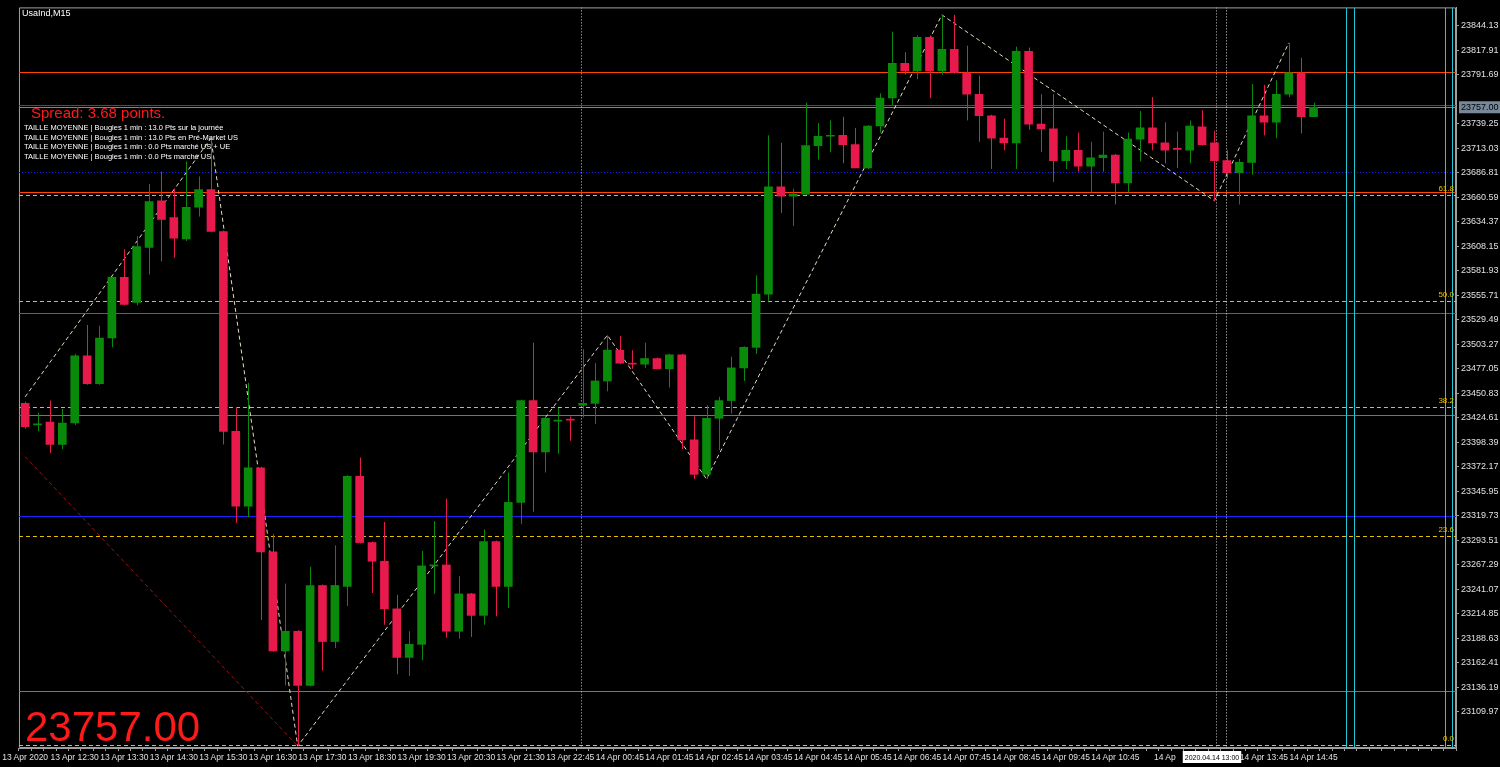  What do you see at coordinates (1480, 294) in the screenshot?
I see `y-tick-label: 23555.71` at bounding box center [1480, 294].